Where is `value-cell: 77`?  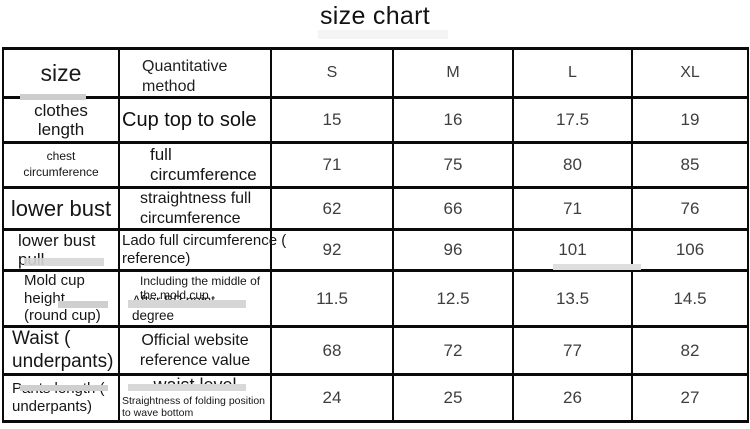 value-cell: 77 is located at coordinates (572, 350).